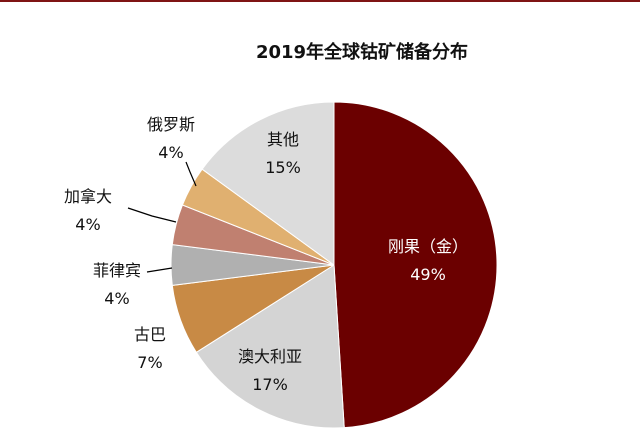  Describe the element at coordinates (171, 124) in the screenshot. I see `slice-label-6: 俄罗斯` at that location.